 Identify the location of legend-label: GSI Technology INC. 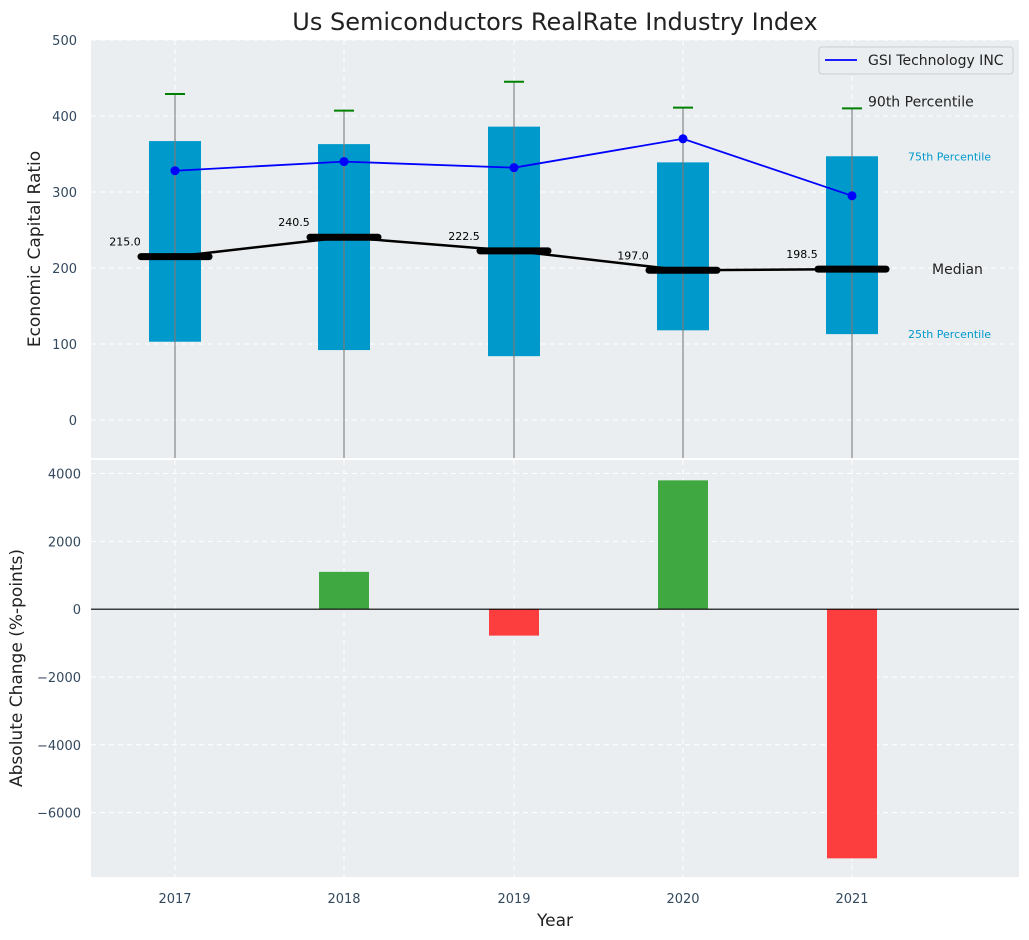
(936, 61).